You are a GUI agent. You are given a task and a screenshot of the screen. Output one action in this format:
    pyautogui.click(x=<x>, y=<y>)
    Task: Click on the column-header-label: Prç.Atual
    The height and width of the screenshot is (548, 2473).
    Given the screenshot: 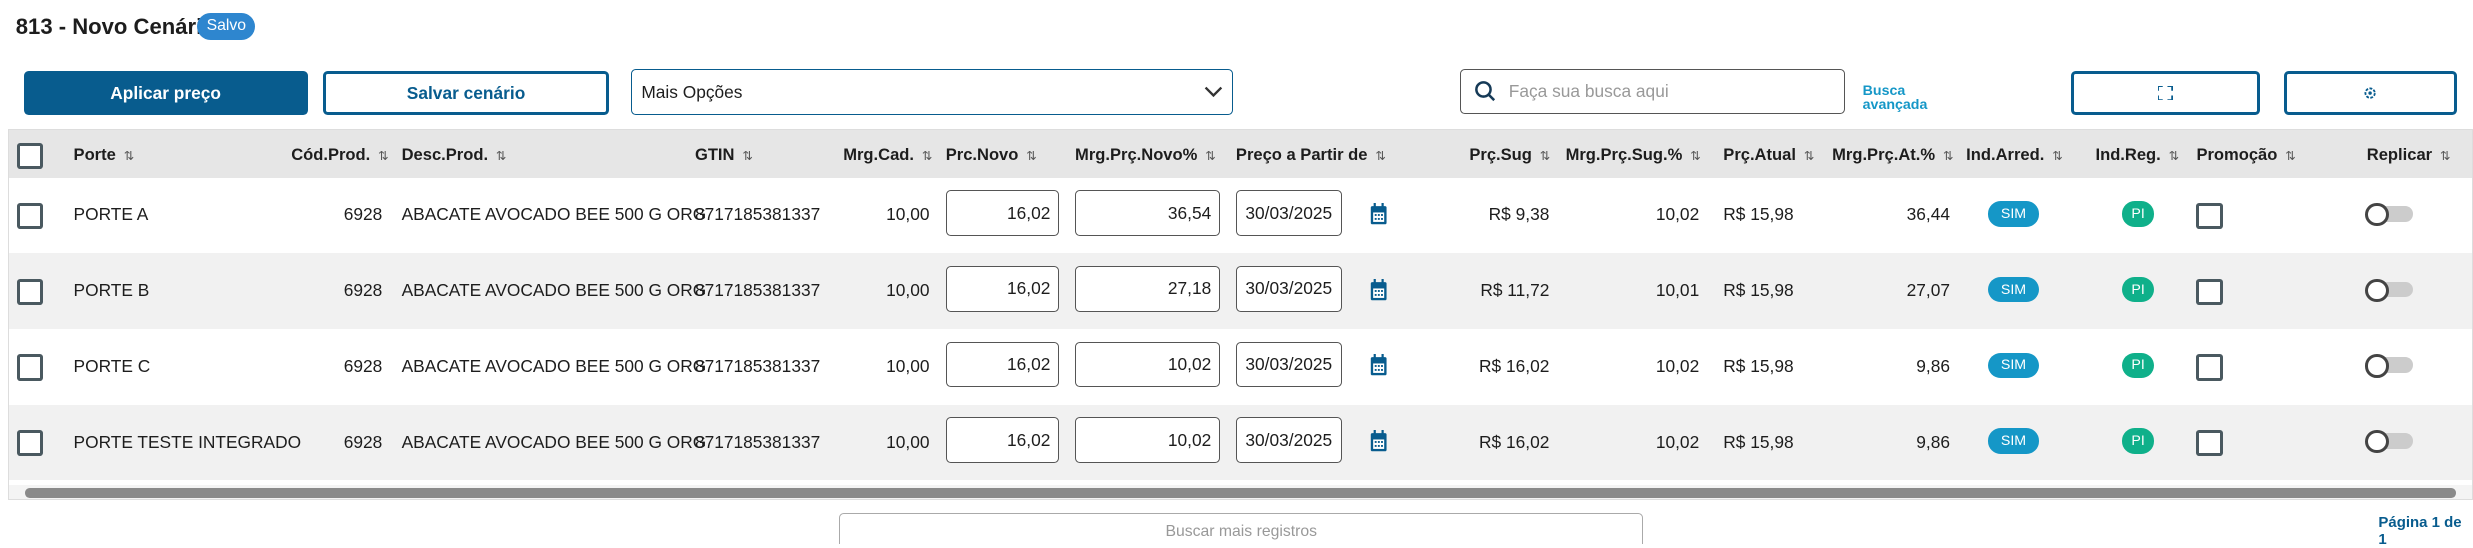 What is the action you would take?
    pyautogui.click(x=1759, y=154)
    